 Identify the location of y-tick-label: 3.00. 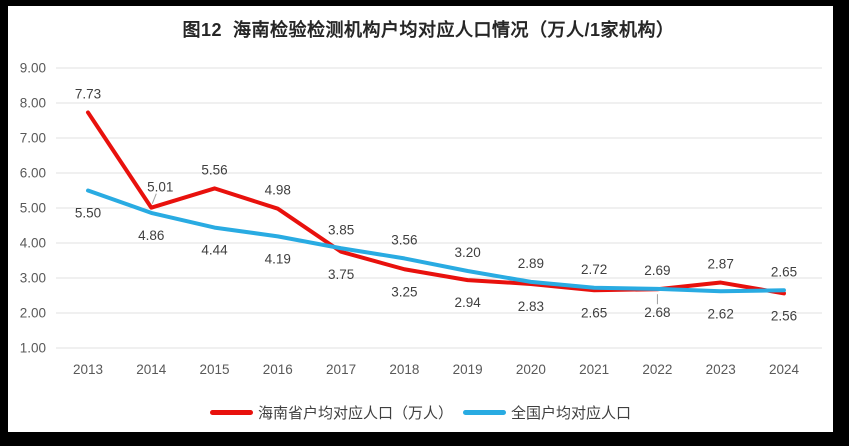
(33, 278).